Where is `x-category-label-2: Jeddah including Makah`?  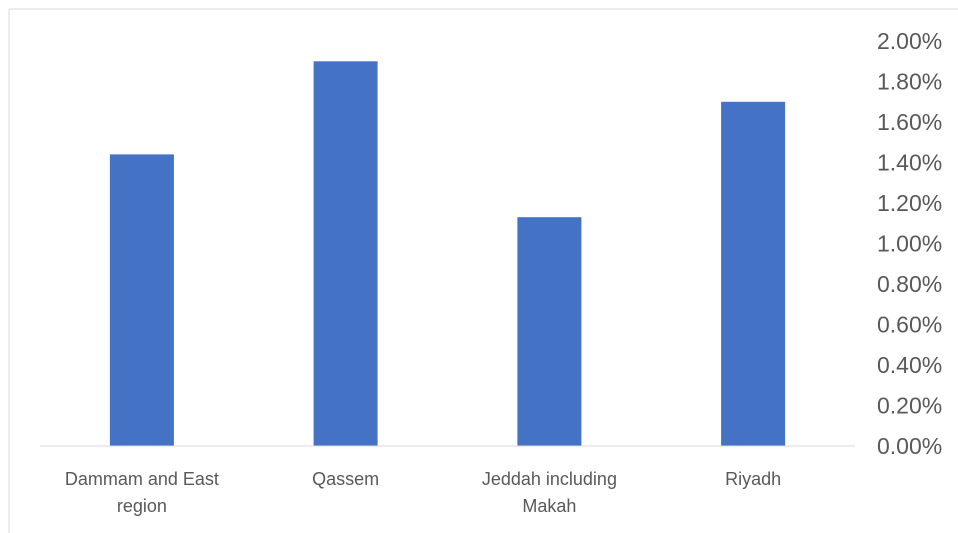 x-category-label-2: Jeddah including Makah is located at coordinates (549, 492).